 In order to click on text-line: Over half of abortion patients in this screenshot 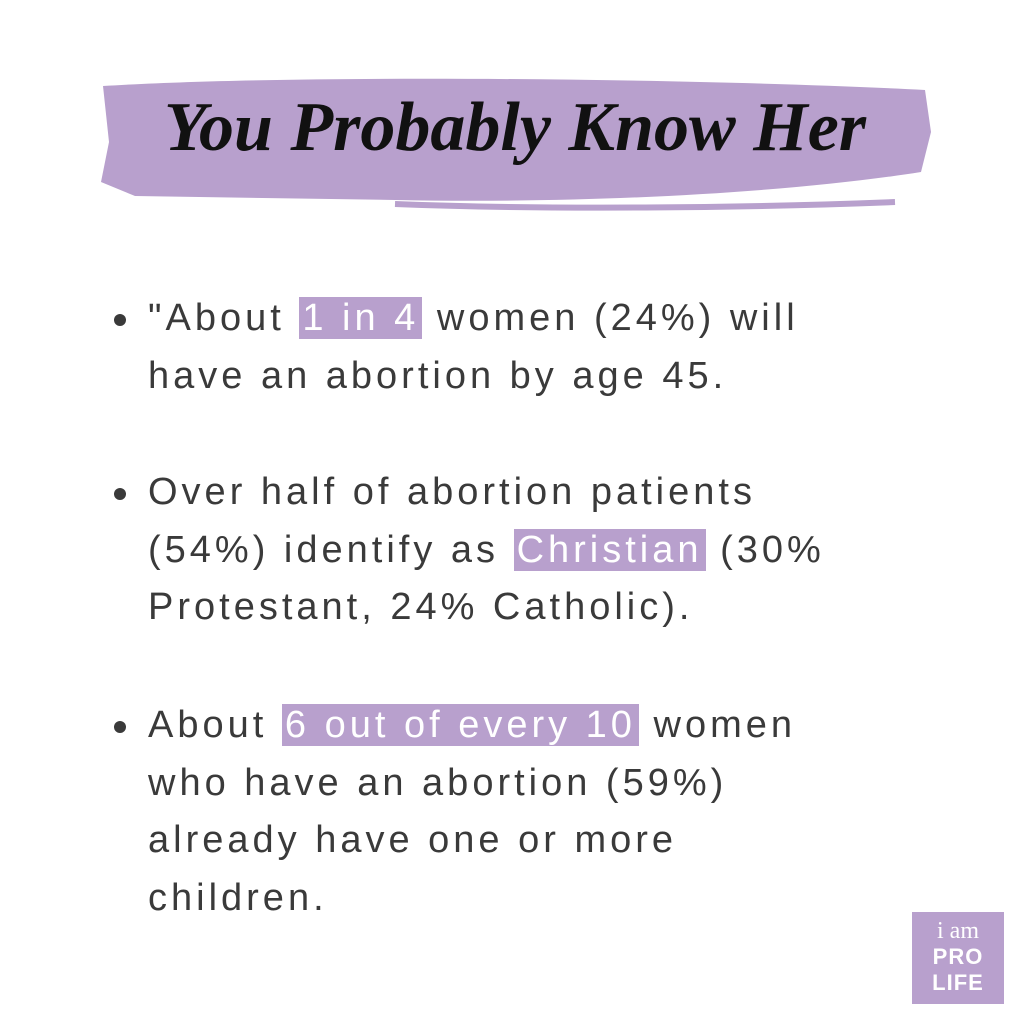, I will do `click(452, 492)`.